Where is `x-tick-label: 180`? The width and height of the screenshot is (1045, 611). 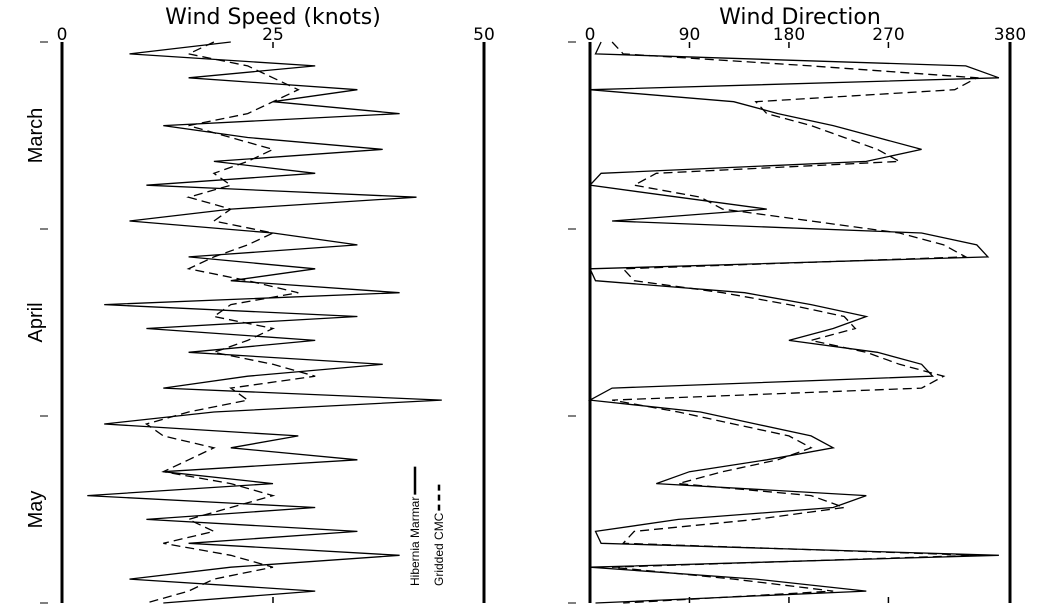
x-tick-label: 180 is located at coordinates (789, 35).